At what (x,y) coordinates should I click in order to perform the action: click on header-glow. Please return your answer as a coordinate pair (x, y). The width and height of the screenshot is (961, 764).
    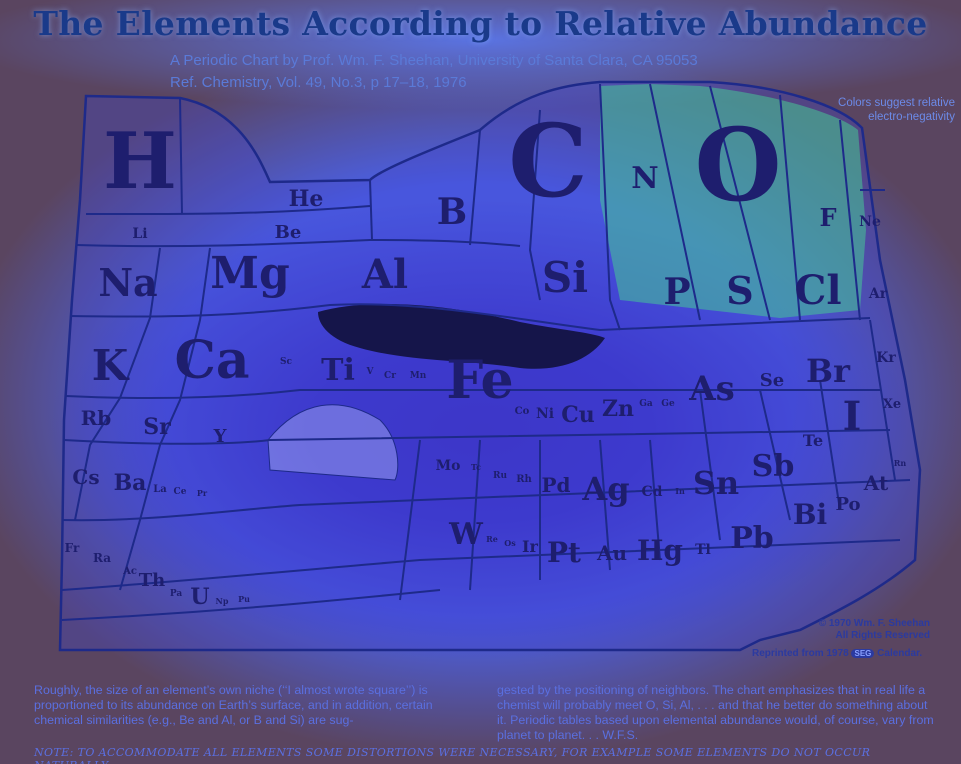
    Looking at the image, I should click on (480, 55).